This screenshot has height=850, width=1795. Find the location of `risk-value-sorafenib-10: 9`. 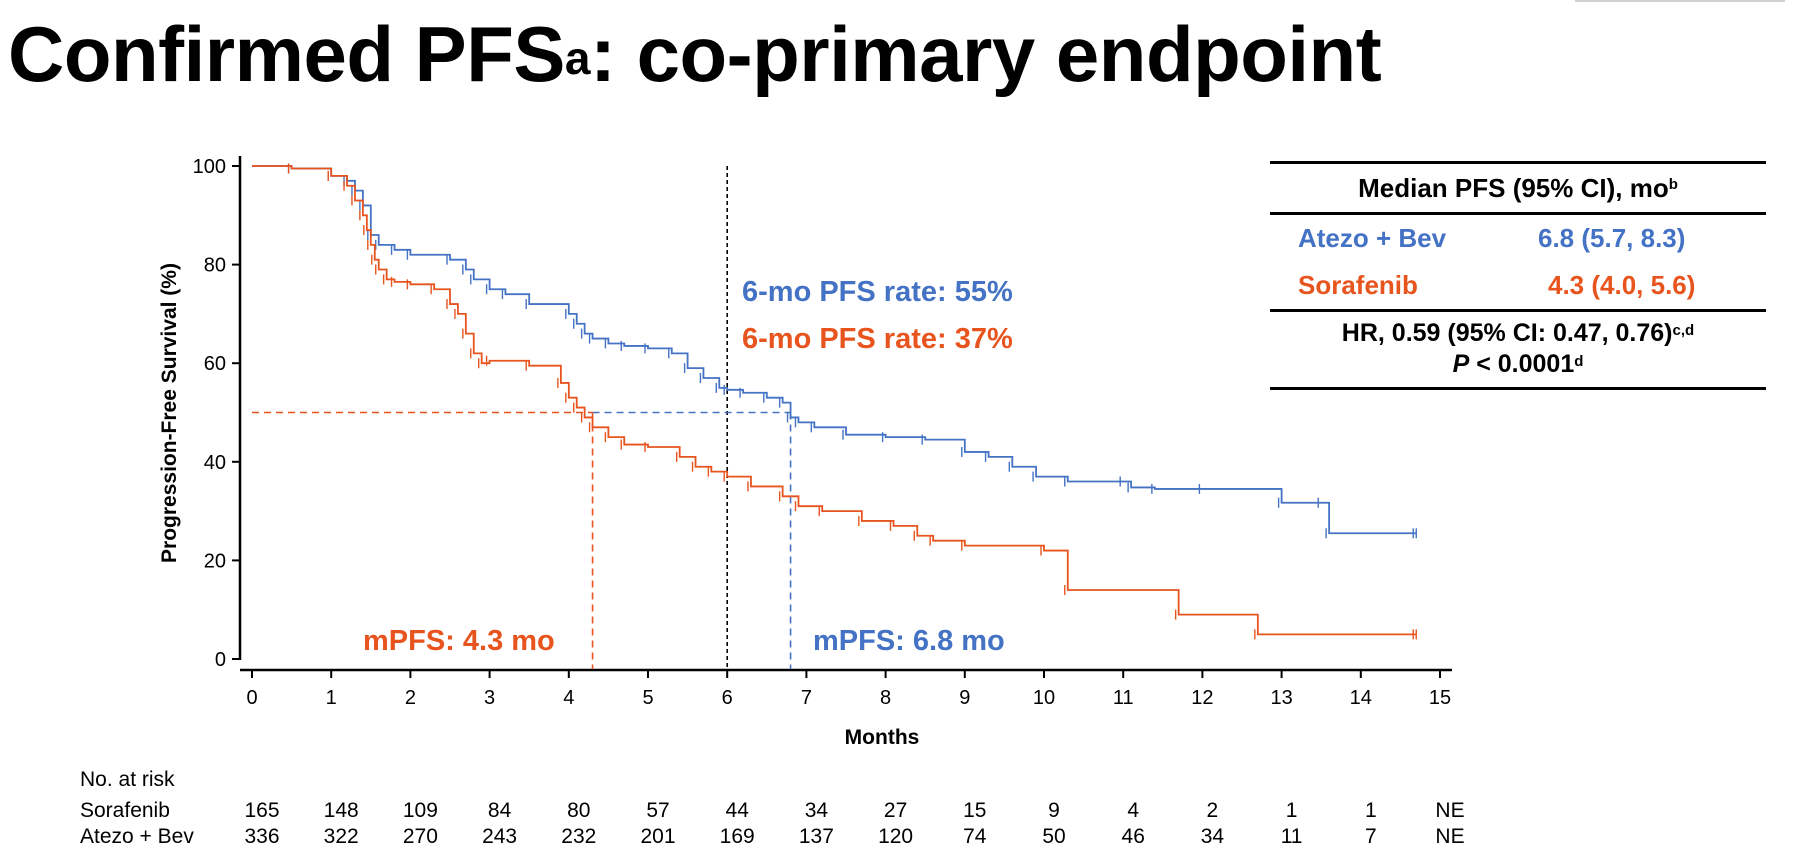

risk-value-sorafenib-10: 9 is located at coordinates (1054, 810).